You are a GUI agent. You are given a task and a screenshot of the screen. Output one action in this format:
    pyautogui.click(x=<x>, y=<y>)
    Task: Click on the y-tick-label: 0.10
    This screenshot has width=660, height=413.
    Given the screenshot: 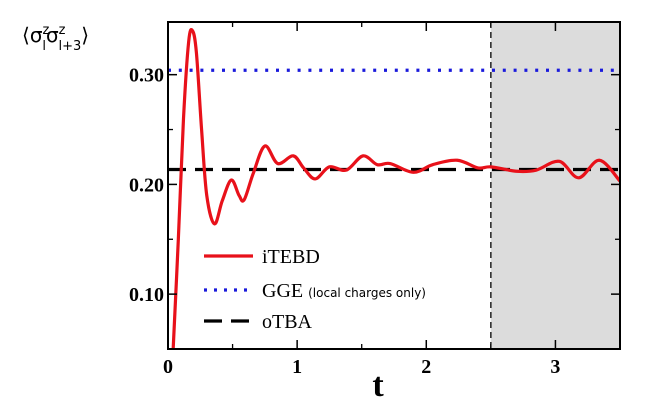 What is the action you would take?
    pyautogui.click(x=146, y=295)
    